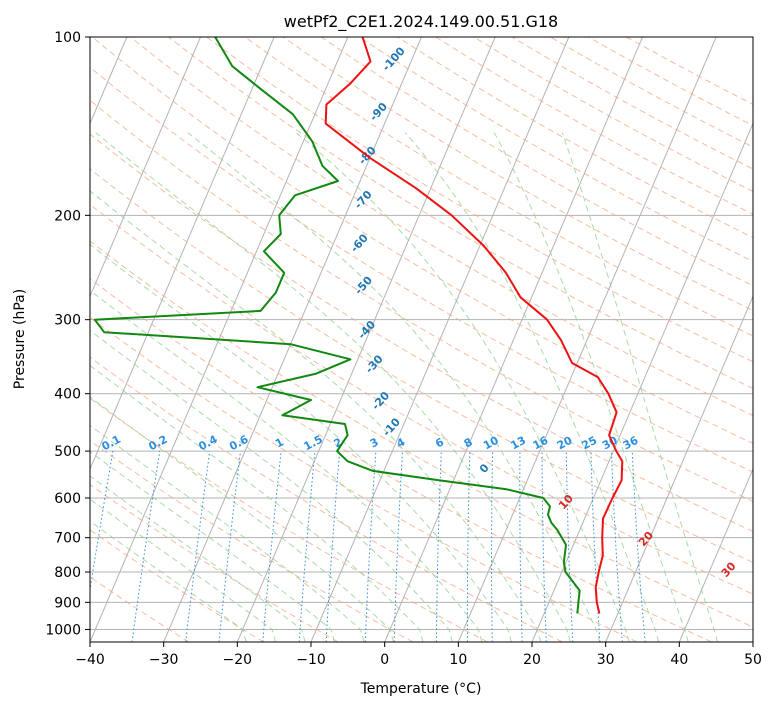  Describe the element at coordinates (421, 689) in the screenshot. I see `x-axis-label: Temperature (°C)` at that location.